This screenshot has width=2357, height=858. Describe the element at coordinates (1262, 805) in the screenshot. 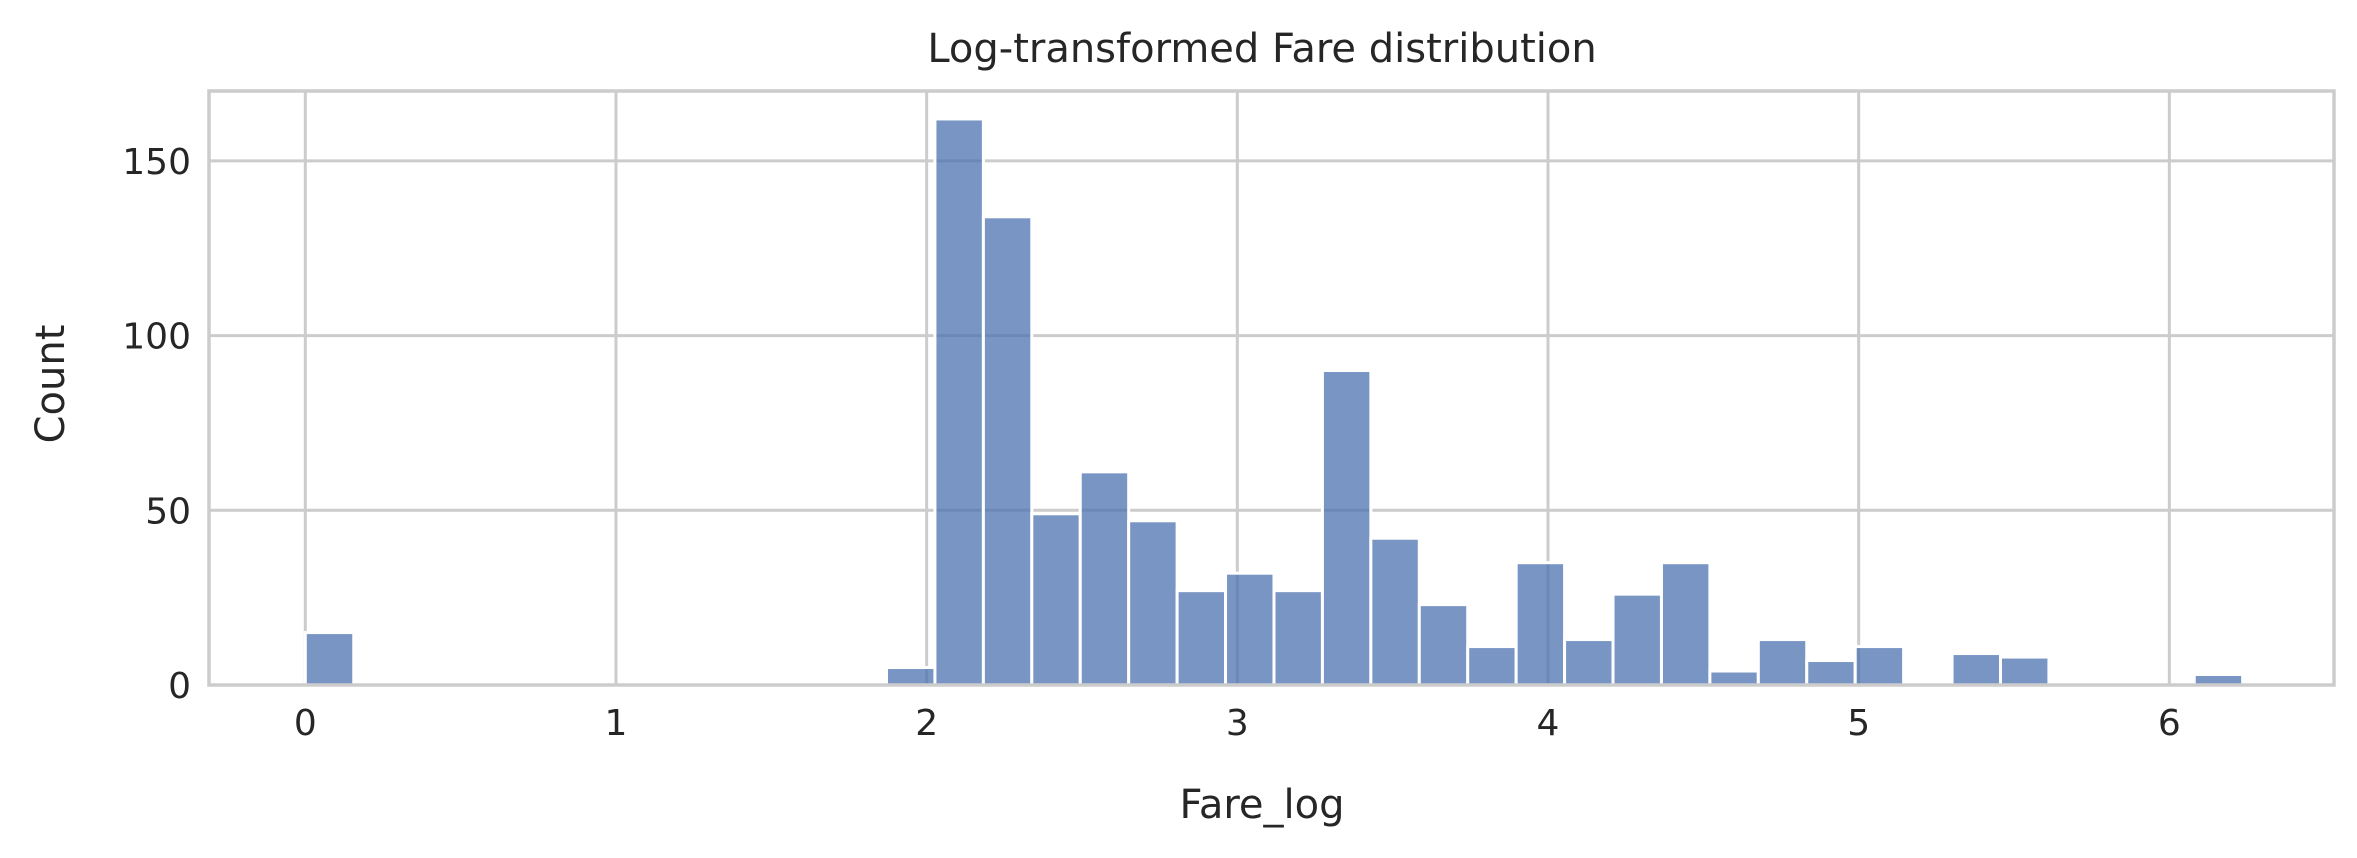

I see `x-axis-label: Fare_log` at that location.